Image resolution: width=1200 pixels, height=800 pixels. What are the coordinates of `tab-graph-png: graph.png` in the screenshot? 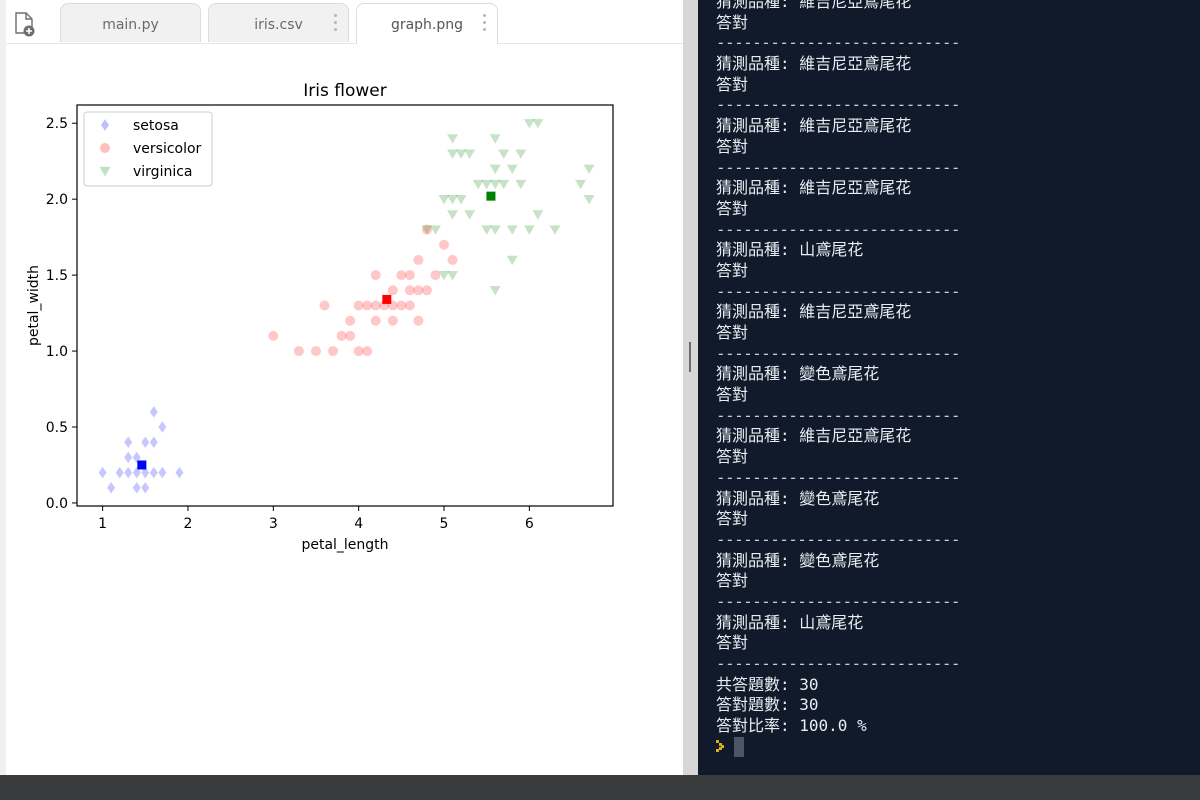 It's located at (427, 23).